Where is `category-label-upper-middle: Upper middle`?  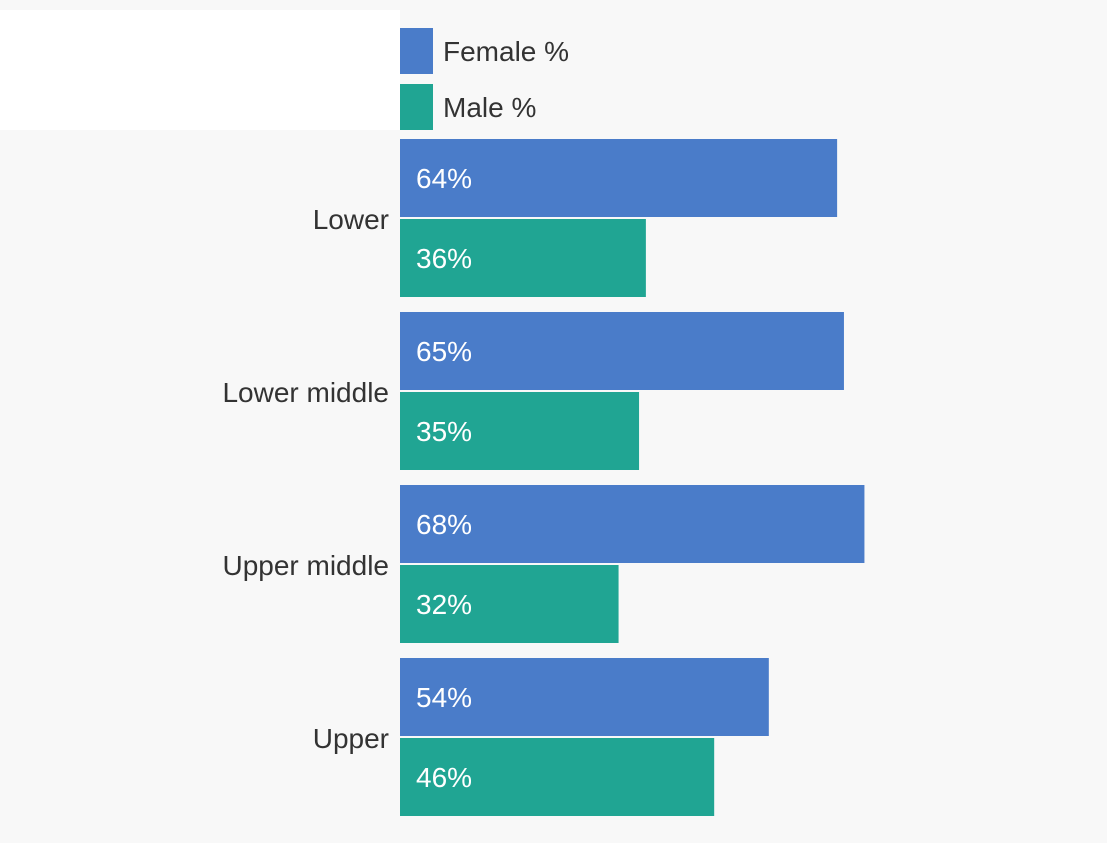
category-label-upper-middle: Upper middle is located at coordinates (305, 565).